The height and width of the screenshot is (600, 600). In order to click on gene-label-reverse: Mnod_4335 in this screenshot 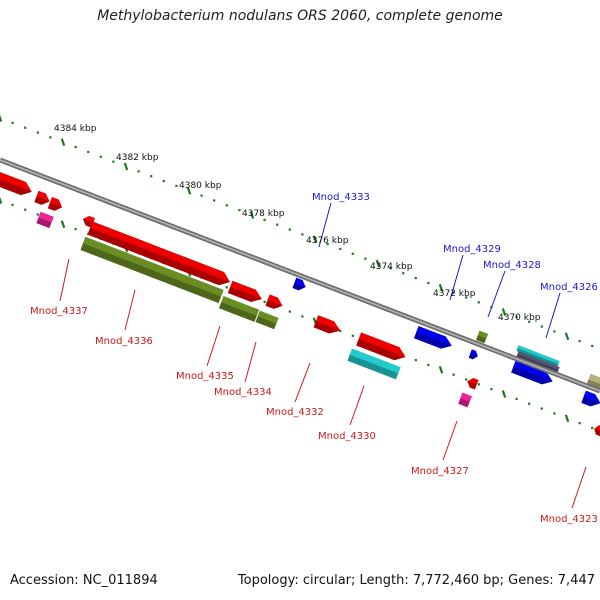, I will do `click(205, 376)`.